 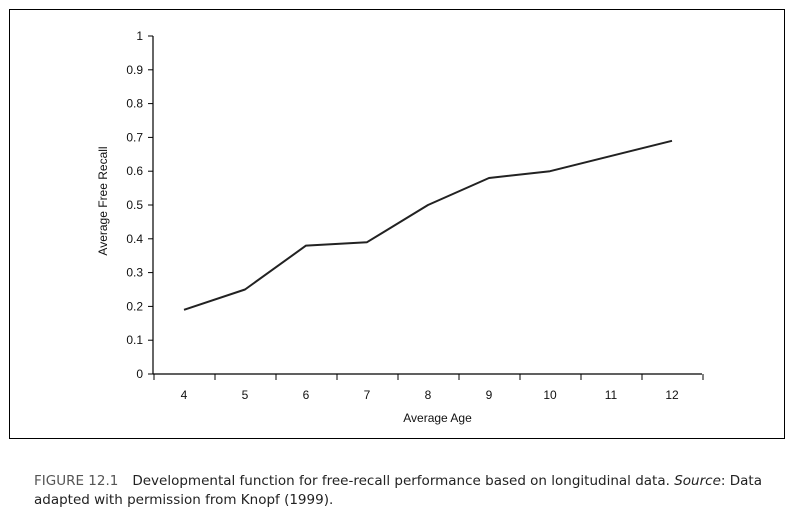 I want to click on y-tick-label-7: 0.7, so click(x=134, y=137).